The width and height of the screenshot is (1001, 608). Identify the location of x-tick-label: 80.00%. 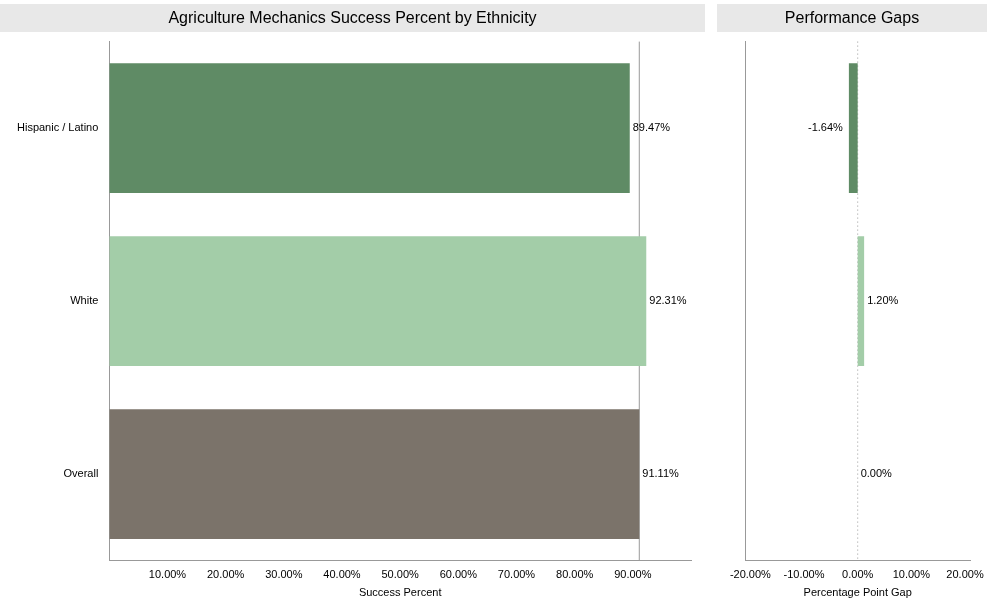
(575, 574).